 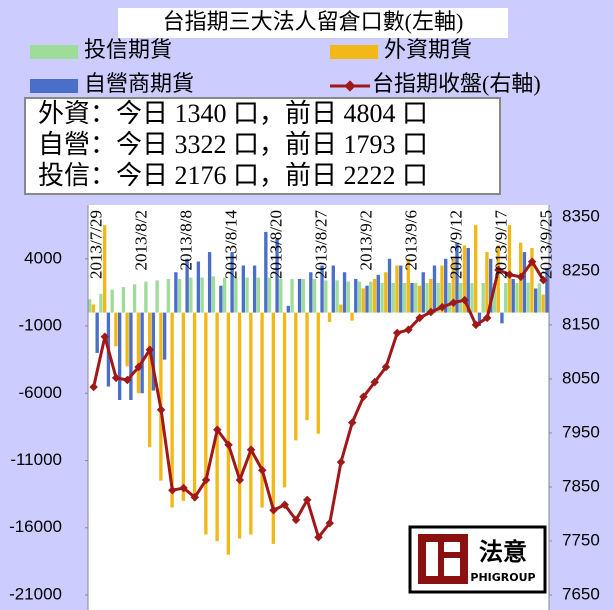 I want to click on x-tick-label: 2013/8/2, so click(x=141, y=240).